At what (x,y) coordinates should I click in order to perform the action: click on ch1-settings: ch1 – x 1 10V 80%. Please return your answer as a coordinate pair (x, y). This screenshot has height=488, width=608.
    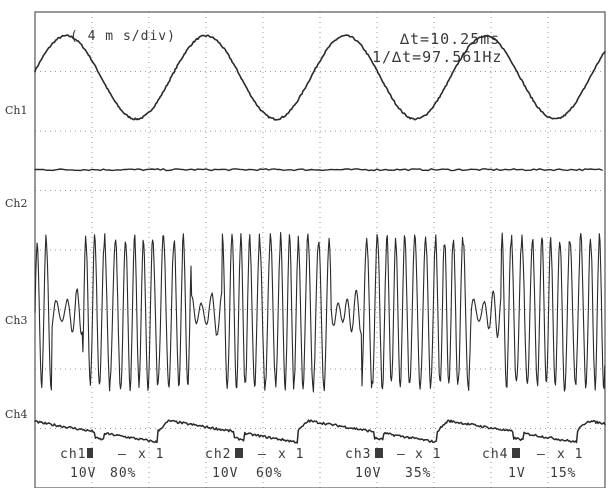
    Looking at the image, I should click on (112, 464).